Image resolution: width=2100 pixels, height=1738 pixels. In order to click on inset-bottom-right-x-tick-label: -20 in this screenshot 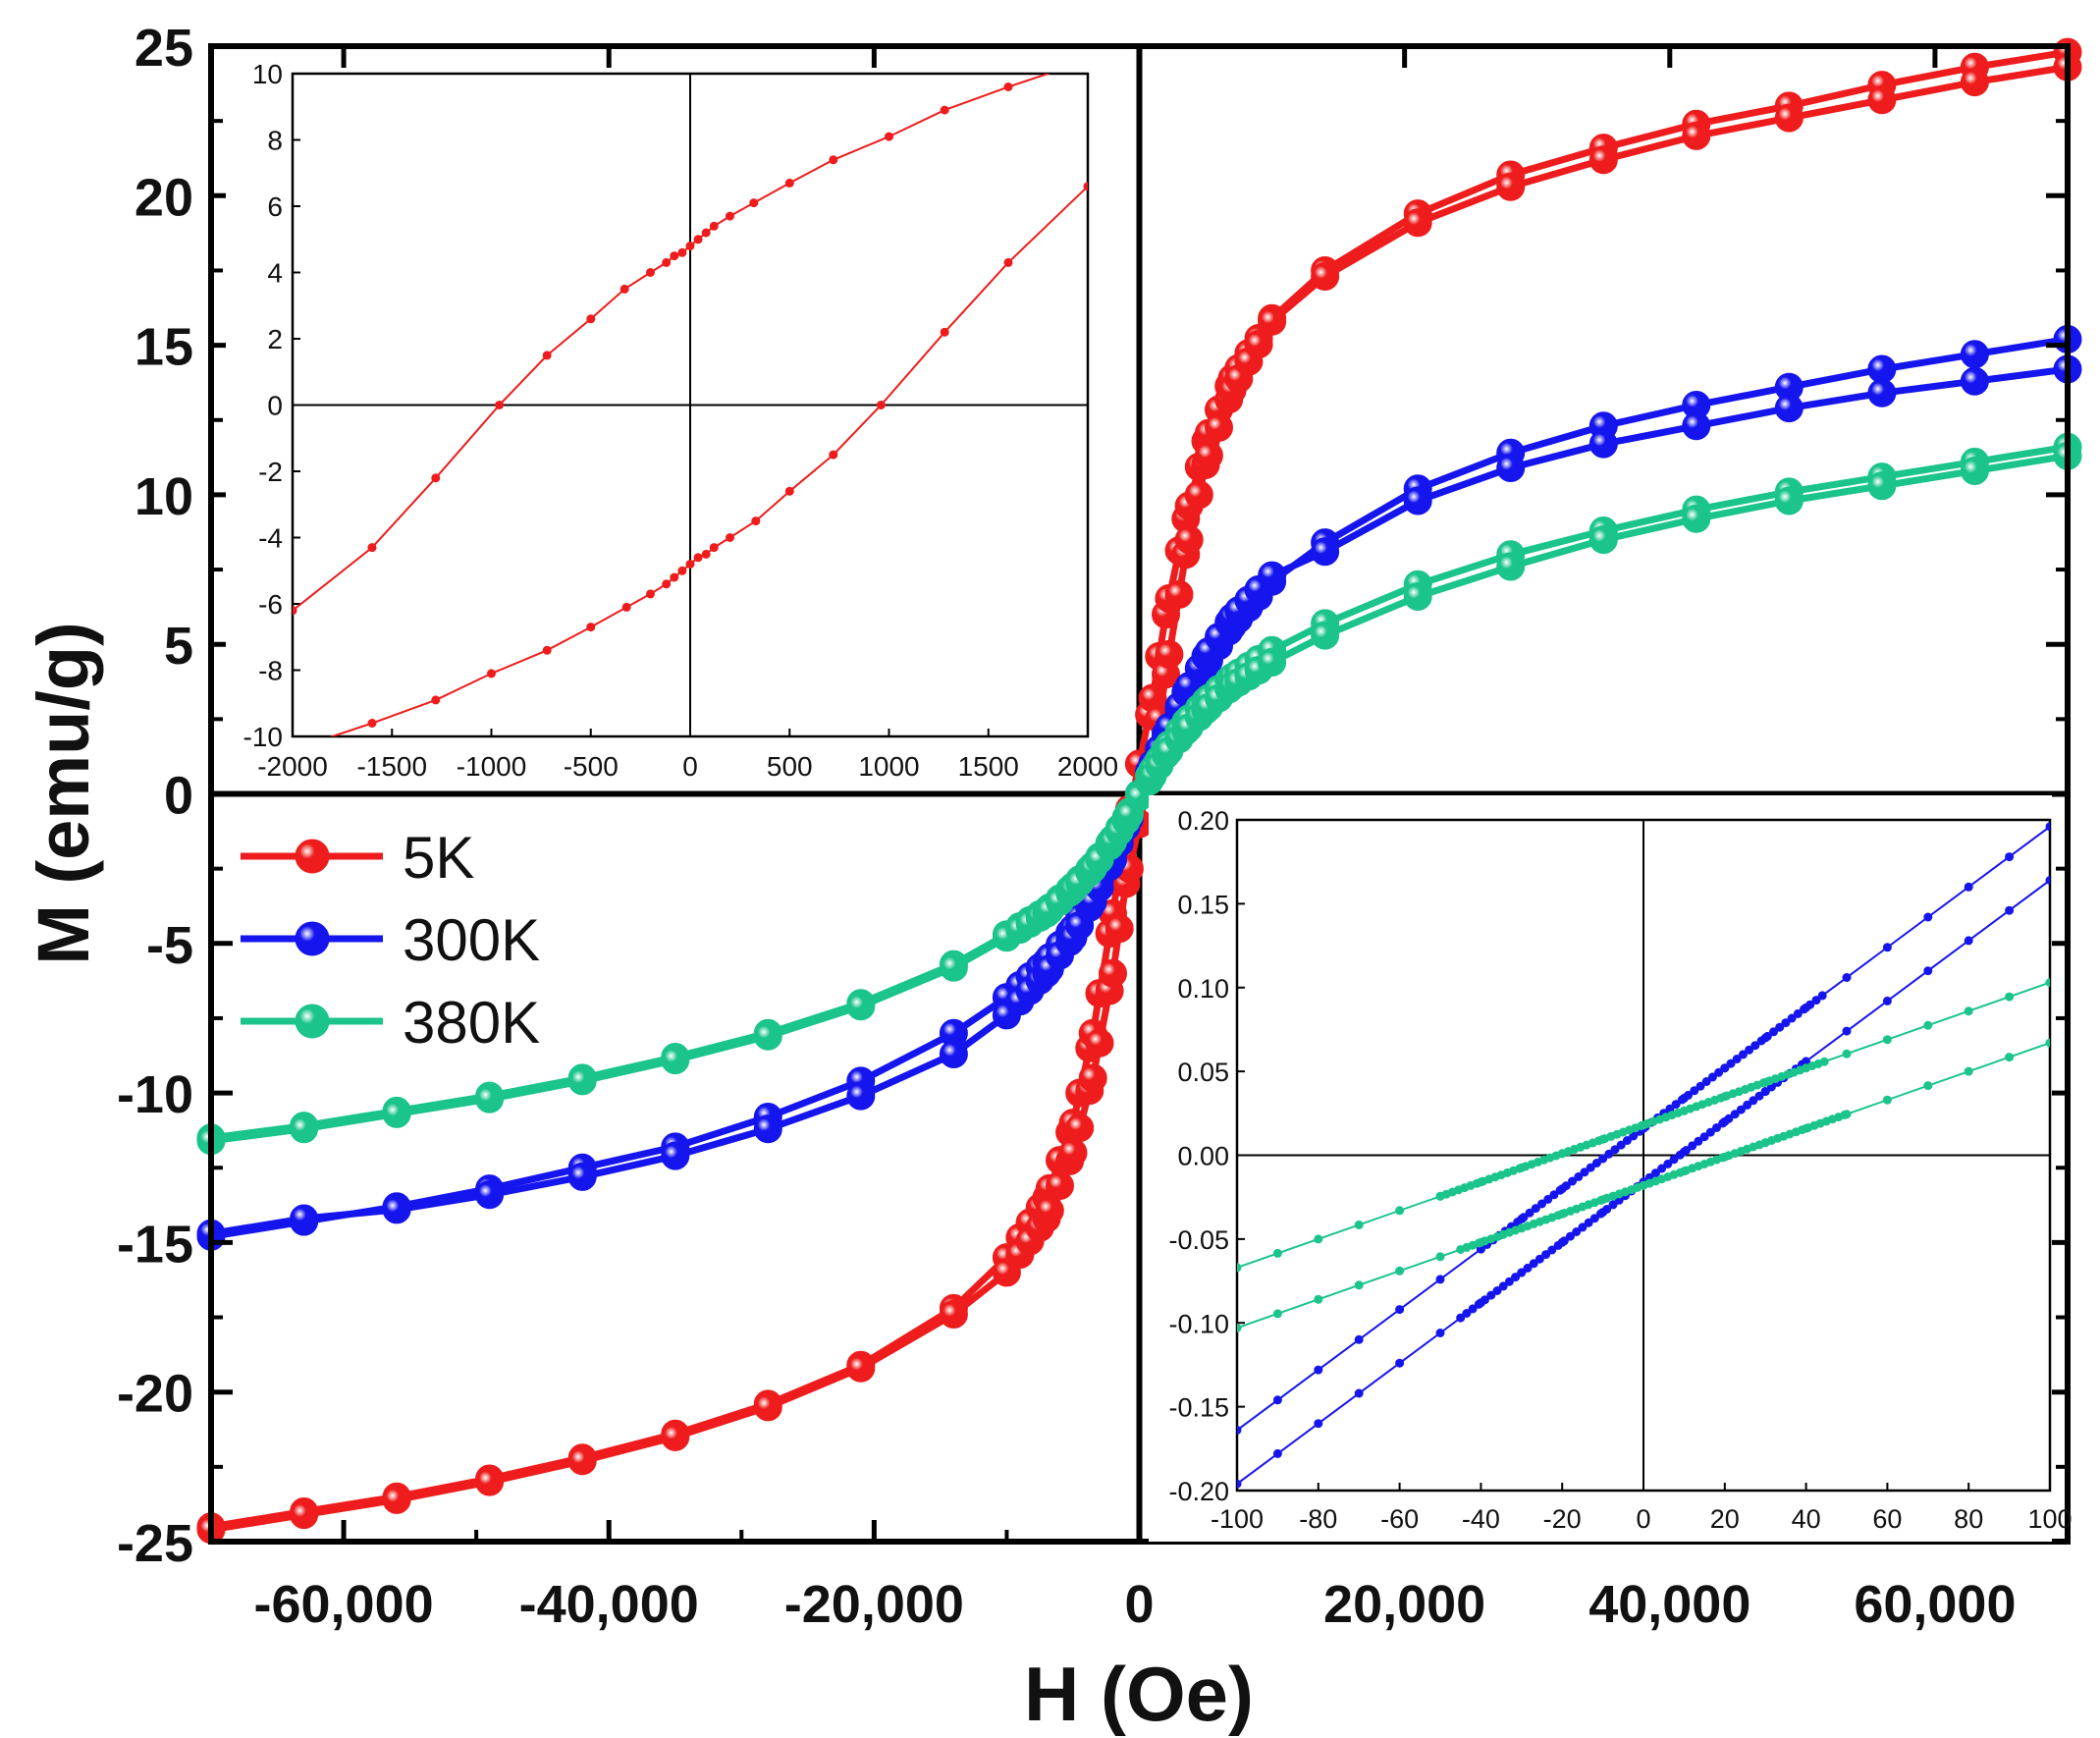, I will do `click(1562, 1519)`.